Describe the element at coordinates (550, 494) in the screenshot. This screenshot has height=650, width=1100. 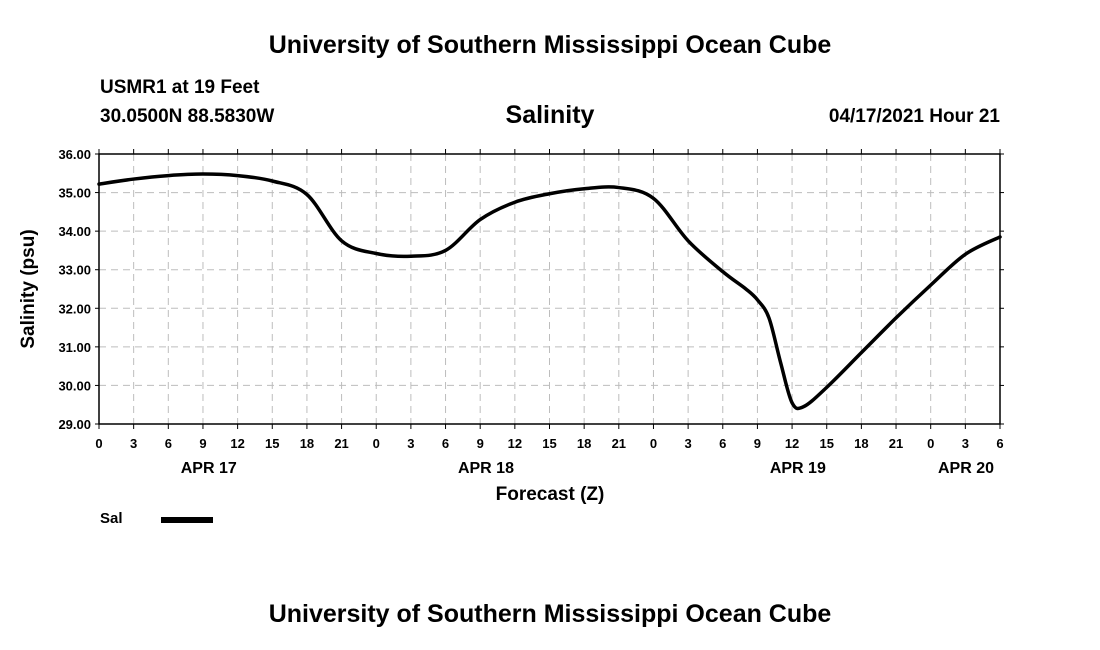
I see `x-axis-label: Forecast (Z)` at that location.